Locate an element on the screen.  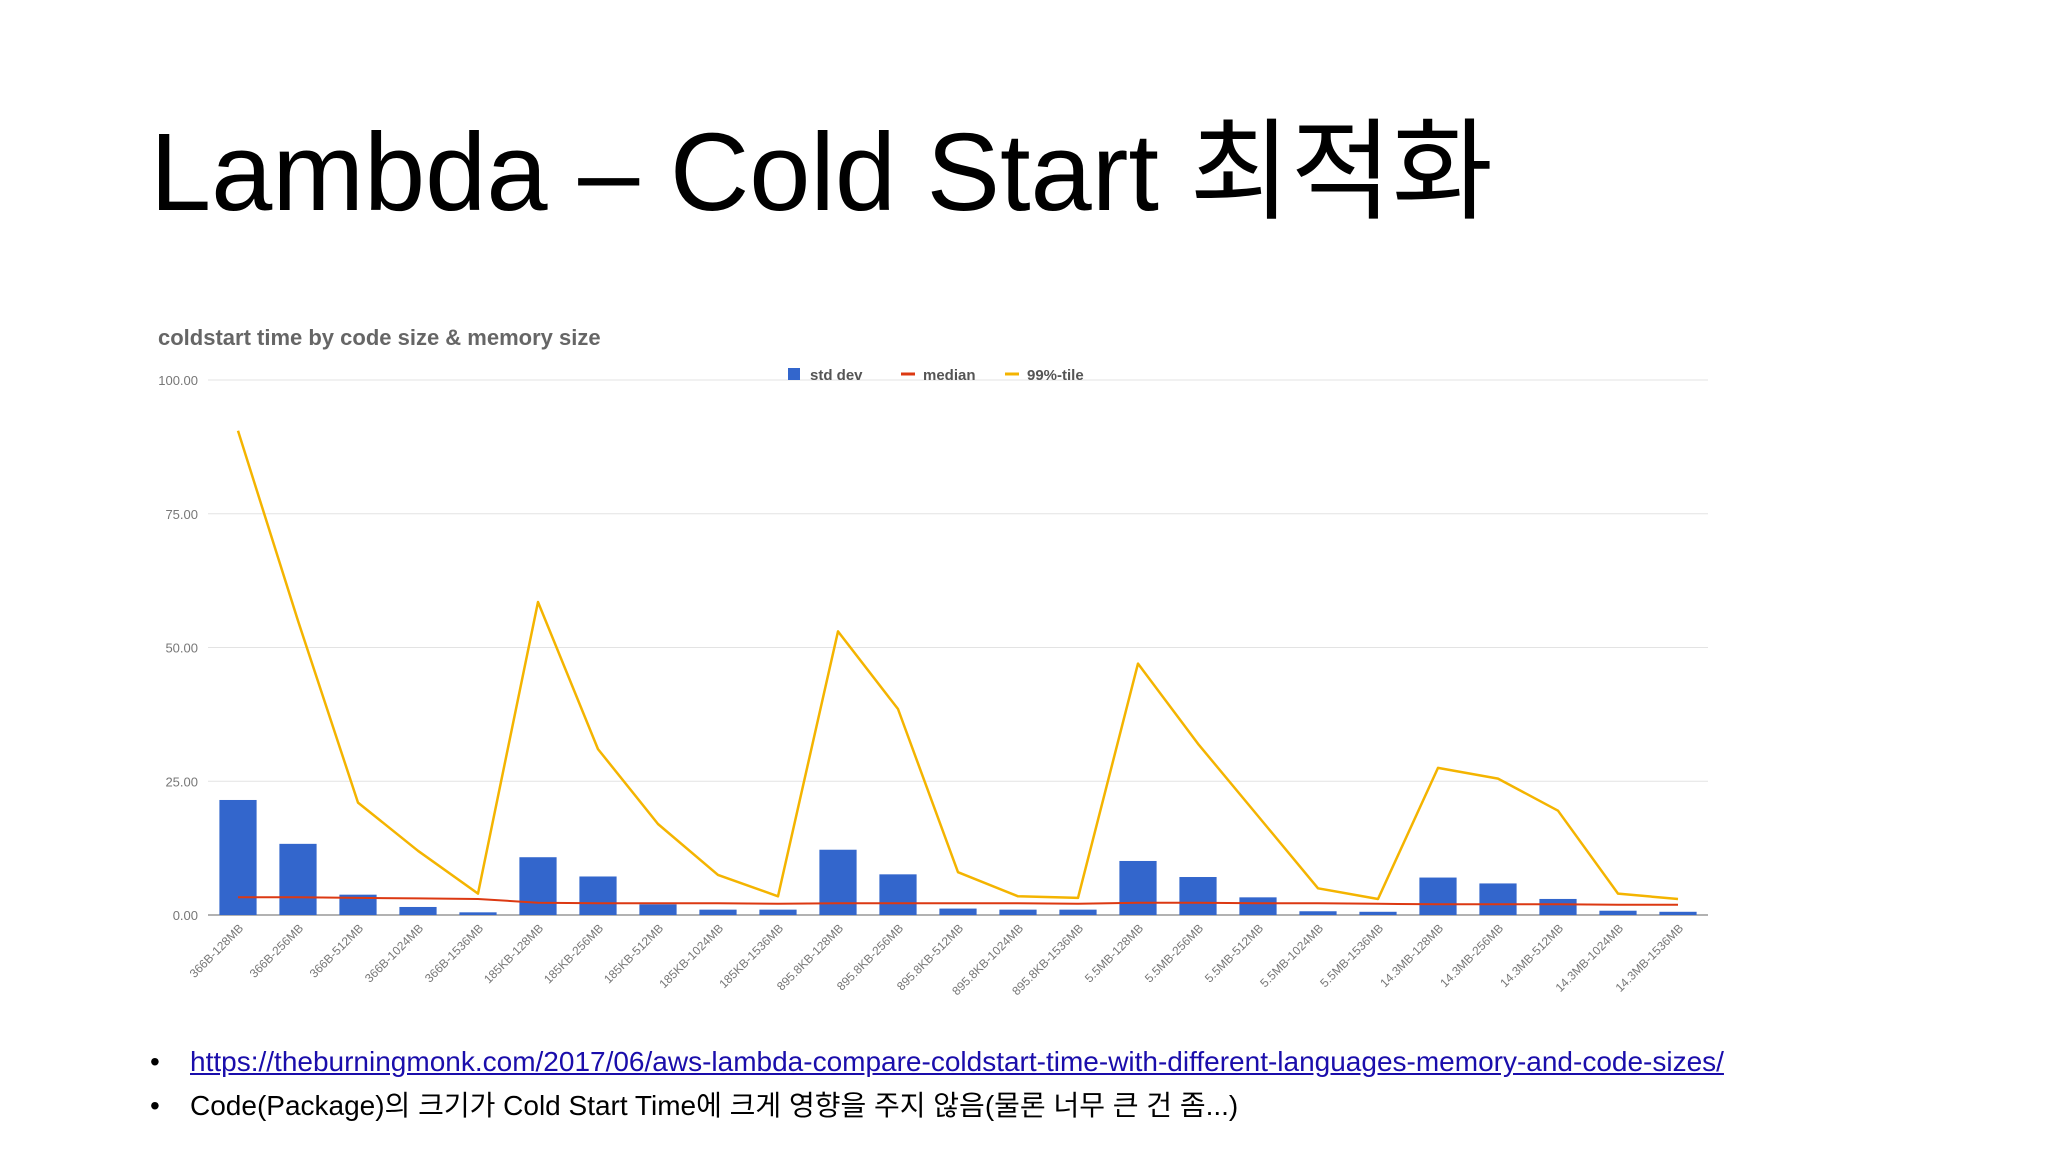
y-tick-label: 50.00 is located at coordinates (181, 648).